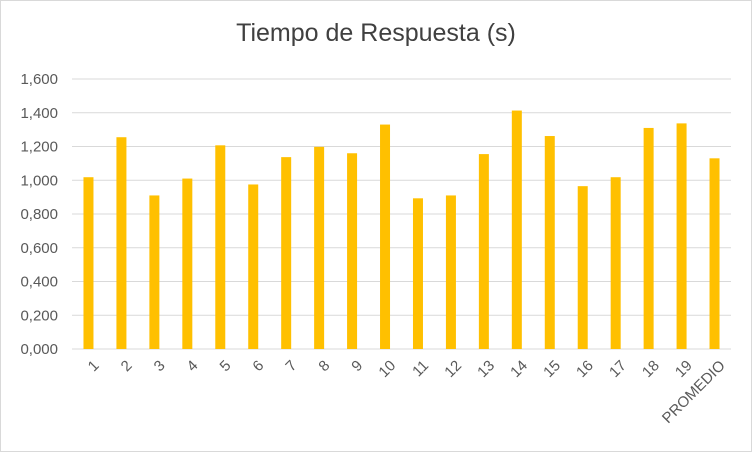  What do you see at coordinates (39, 349) in the screenshot?
I see `y-tick-label: 0,000` at bounding box center [39, 349].